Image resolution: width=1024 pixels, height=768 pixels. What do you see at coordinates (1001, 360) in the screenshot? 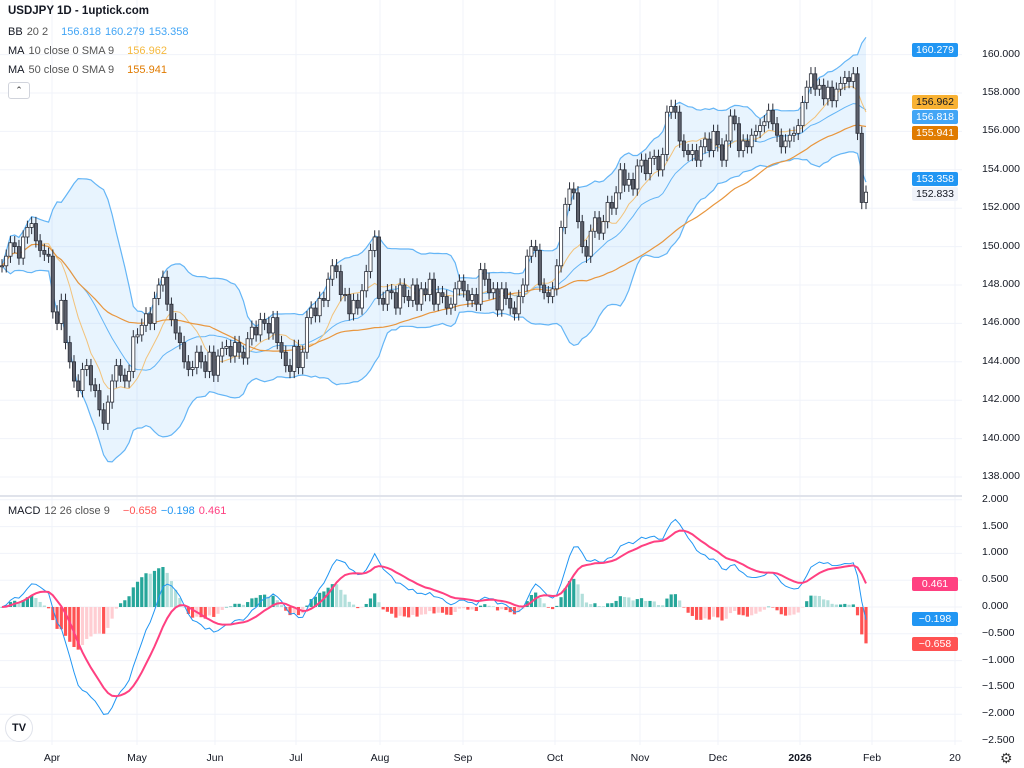
I see `price-tick-label: 144.000` at bounding box center [1001, 360].